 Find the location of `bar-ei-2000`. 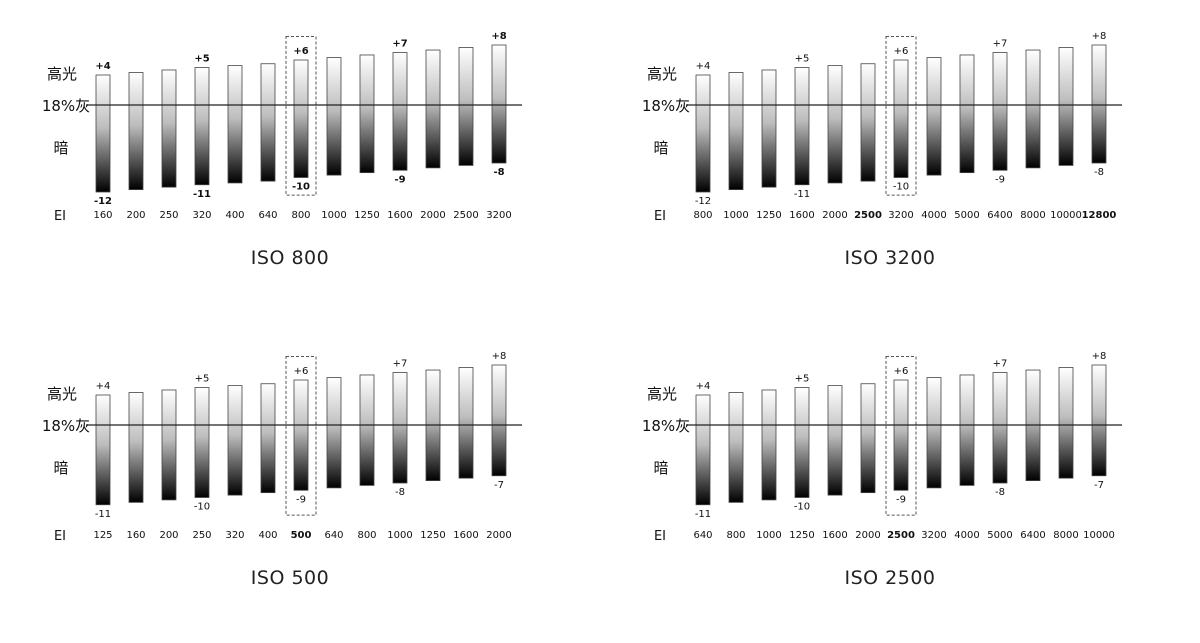

bar-ei-2000 is located at coordinates (433, 109).